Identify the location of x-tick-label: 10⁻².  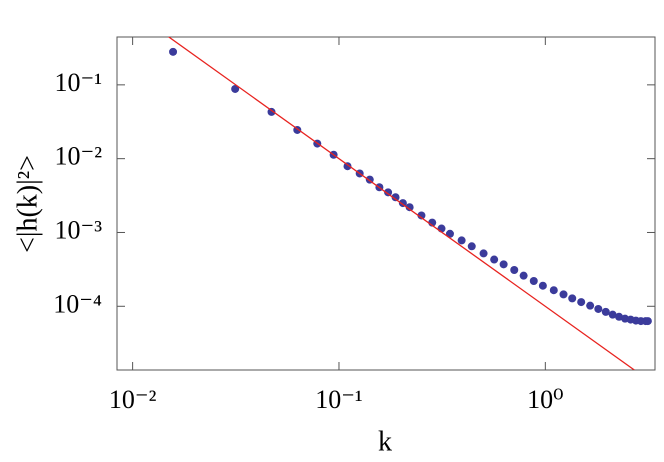
(133, 399).